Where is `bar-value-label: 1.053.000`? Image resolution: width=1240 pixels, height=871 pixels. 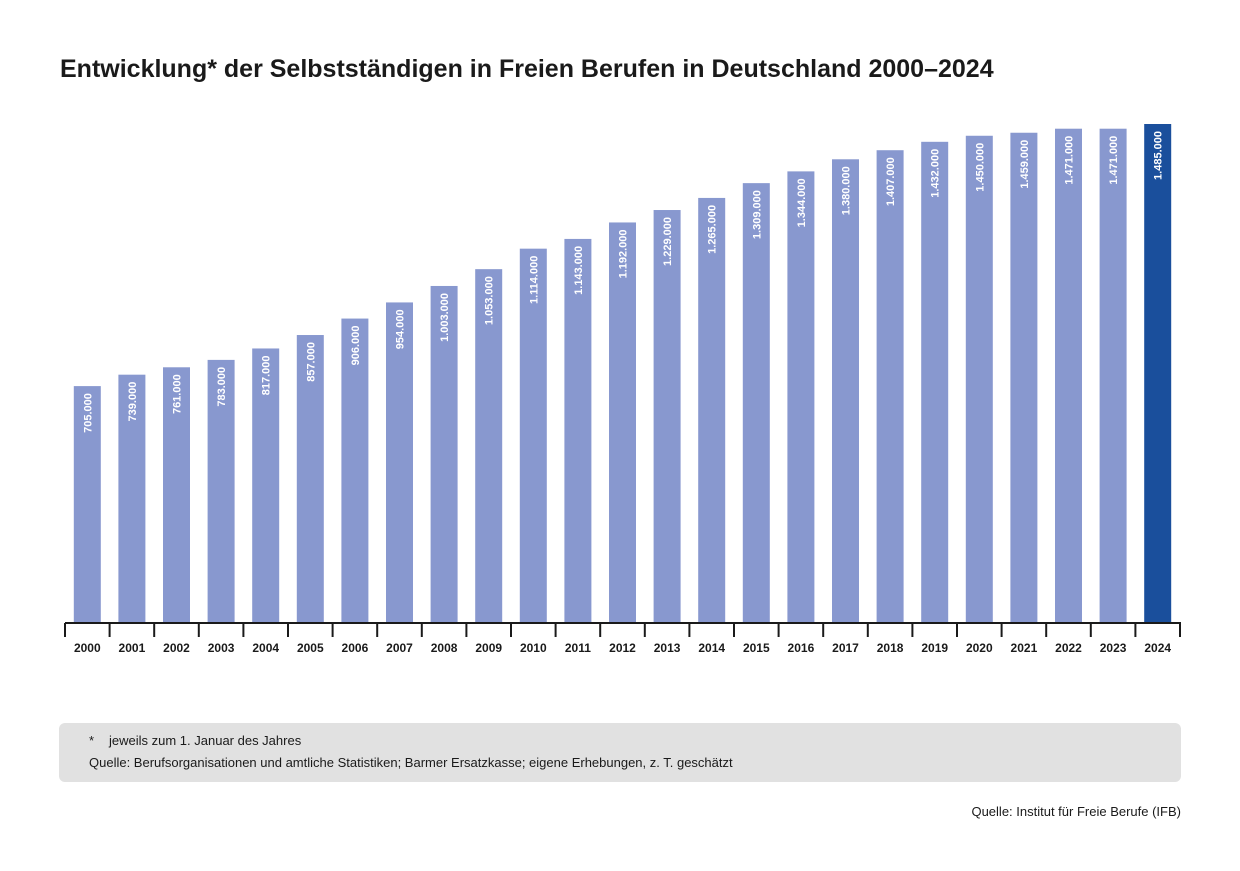
bar-value-label: 1.053.000 is located at coordinates (490, 300).